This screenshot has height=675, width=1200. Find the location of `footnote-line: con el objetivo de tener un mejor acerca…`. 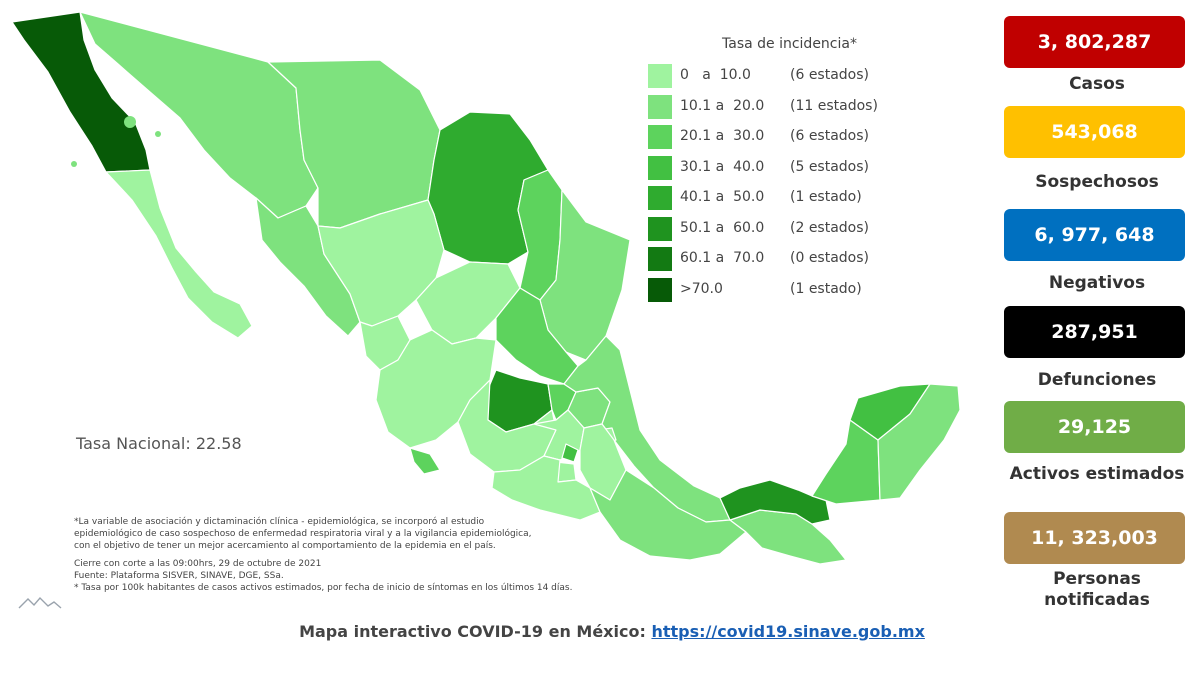

footnote-line: con el objetivo de tener un mejor acerca… is located at coordinates (285, 546).